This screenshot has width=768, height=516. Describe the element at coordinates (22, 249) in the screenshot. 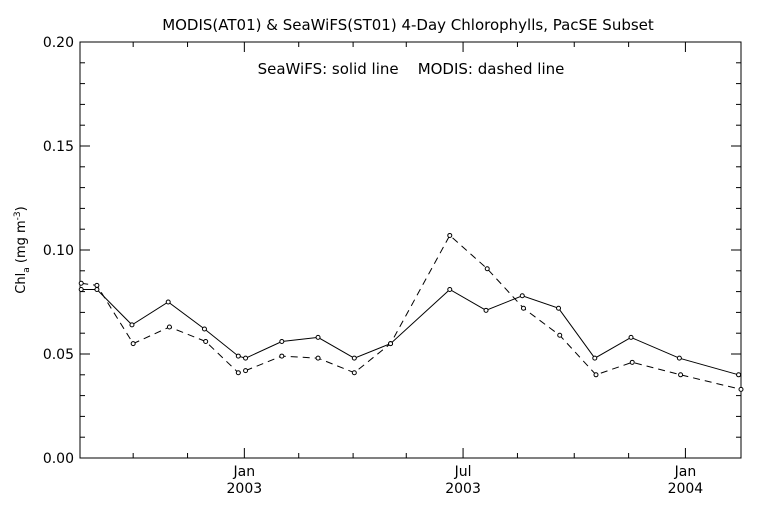

I see `y-axis-label: Chla (mg m-3)` at that location.